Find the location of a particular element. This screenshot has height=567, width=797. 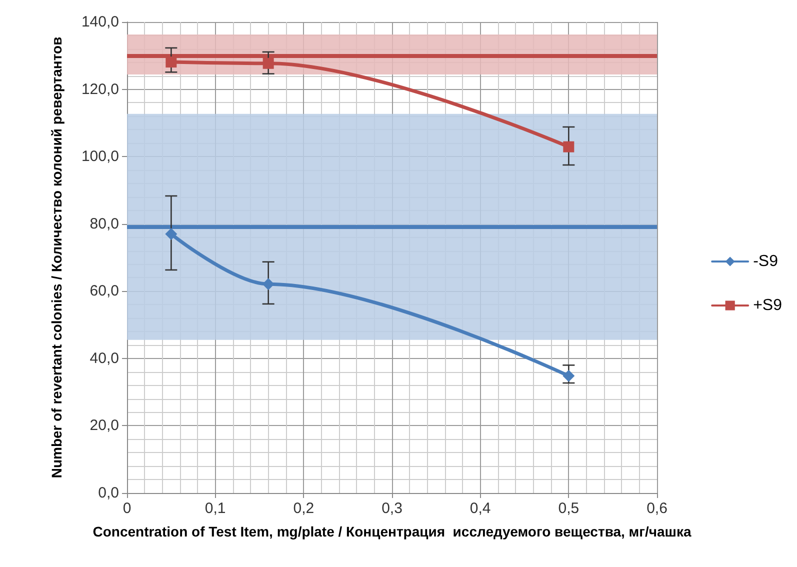

y-axis-title: Number of revertant colonies / Количество колоний ревертантов is located at coordinates (56, 257).